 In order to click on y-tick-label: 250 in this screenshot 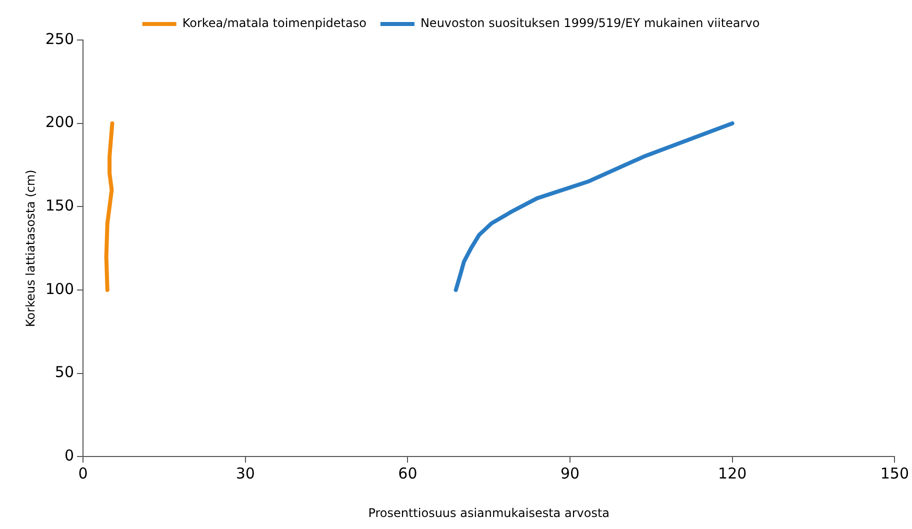, I will do `click(59, 39)`.